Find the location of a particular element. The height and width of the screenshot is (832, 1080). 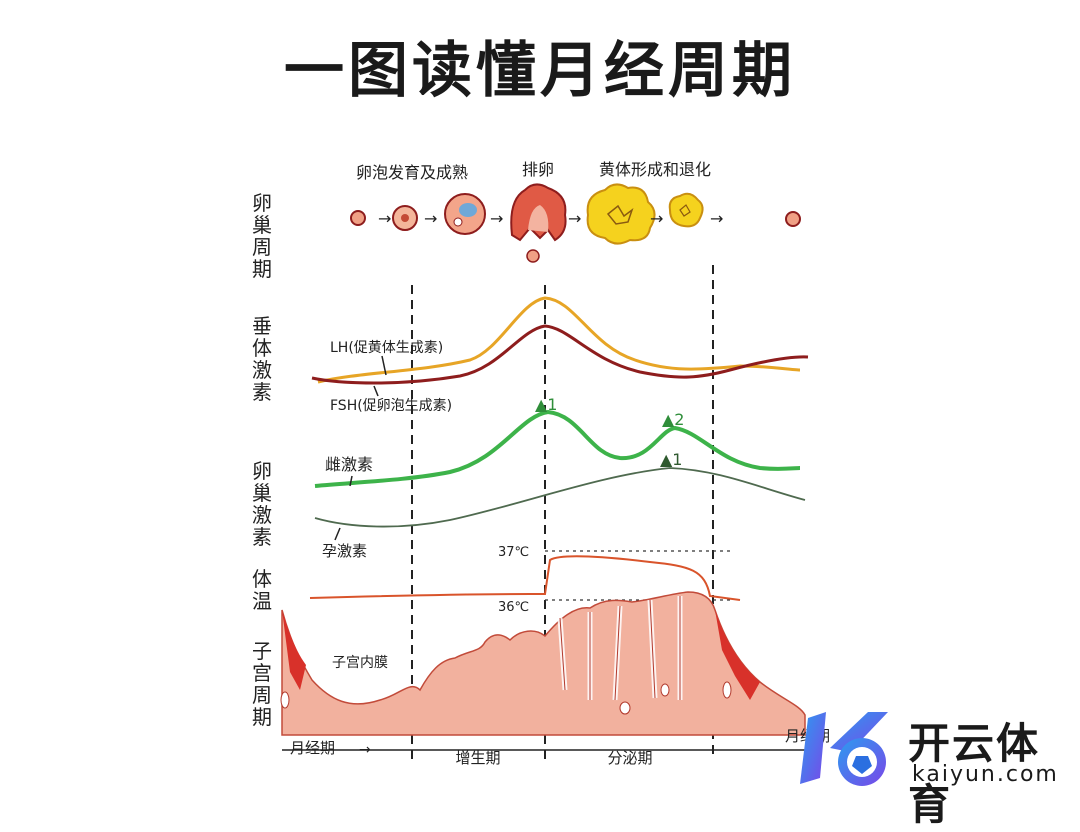

page-title: 一图读懂月经周期 is located at coordinates (540, 71).